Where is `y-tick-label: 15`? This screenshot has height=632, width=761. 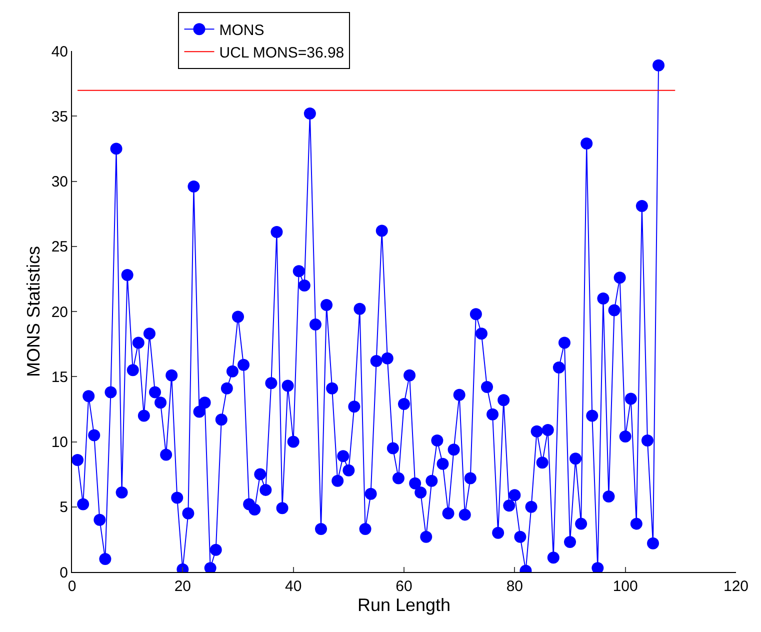
y-tick-label: 15 is located at coordinates (59, 377).